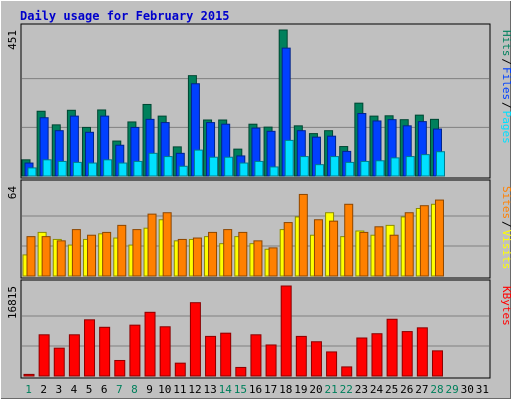 The height and width of the screenshot is (400, 512). I want to click on legend-label-pages: Pages, so click(506, 127).